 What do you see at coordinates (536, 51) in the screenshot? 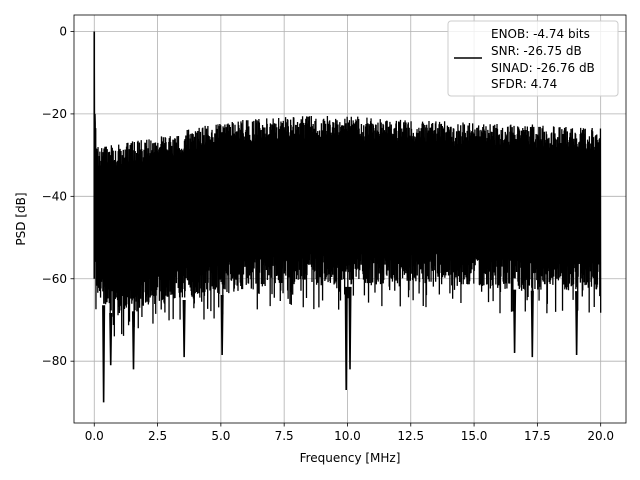
I see `legend-snr: SNR: -26.75 dB` at bounding box center [536, 51].